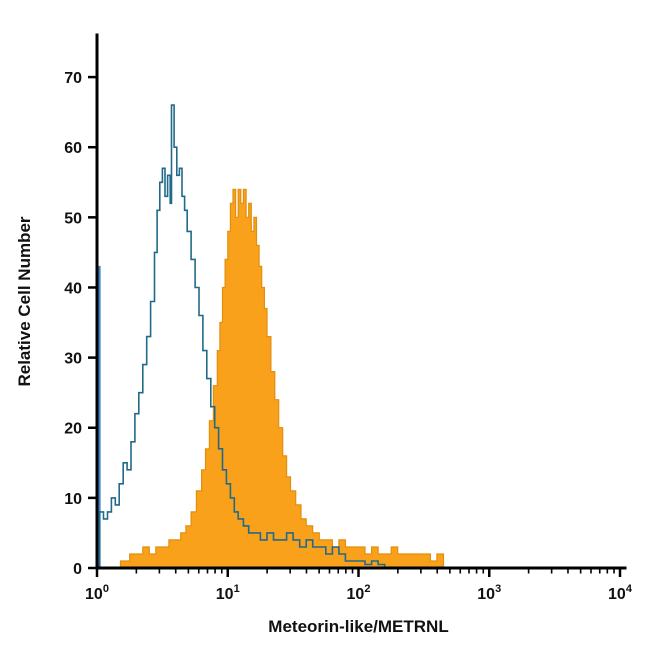  I want to click on x-tick-label: 10¹, so click(228, 593).